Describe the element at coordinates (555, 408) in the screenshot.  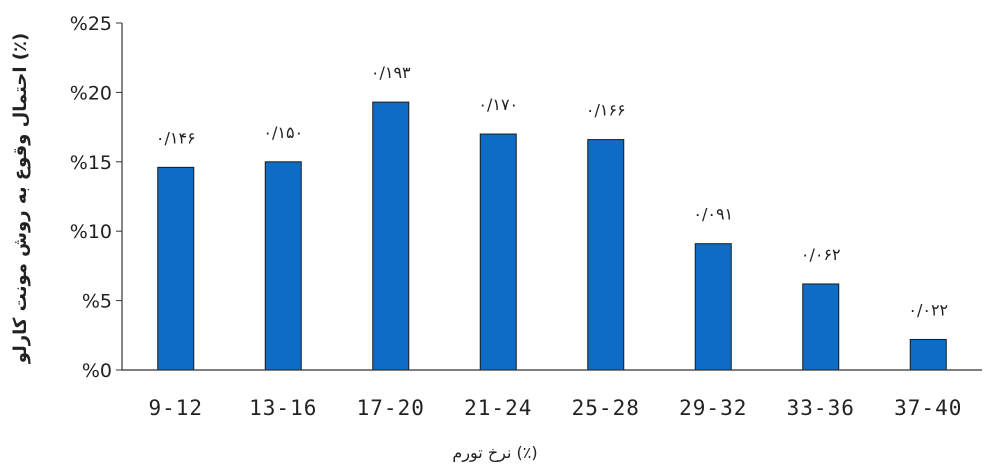
I see `x-axis-ticks: 9-12 13-16 17-20 21-24 25-28 29-32 33-36 37-40` at that location.